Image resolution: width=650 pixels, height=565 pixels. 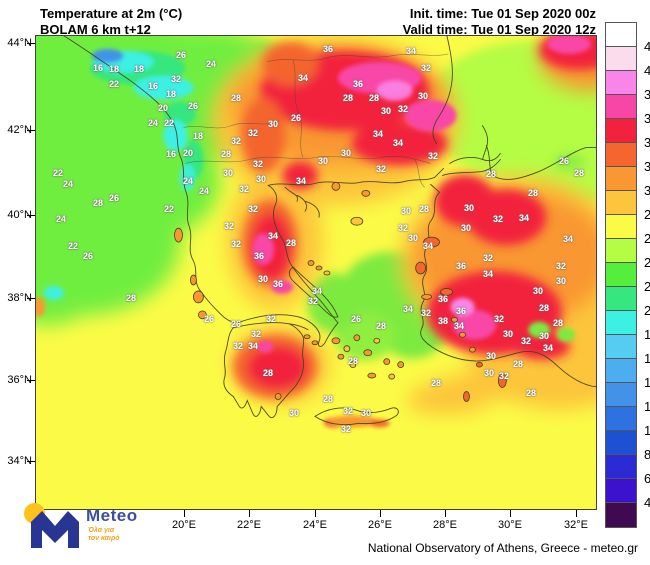 What do you see at coordinates (19, 215) in the screenshot?
I see `lat-axis-label: 40°N` at bounding box center [19, 215].